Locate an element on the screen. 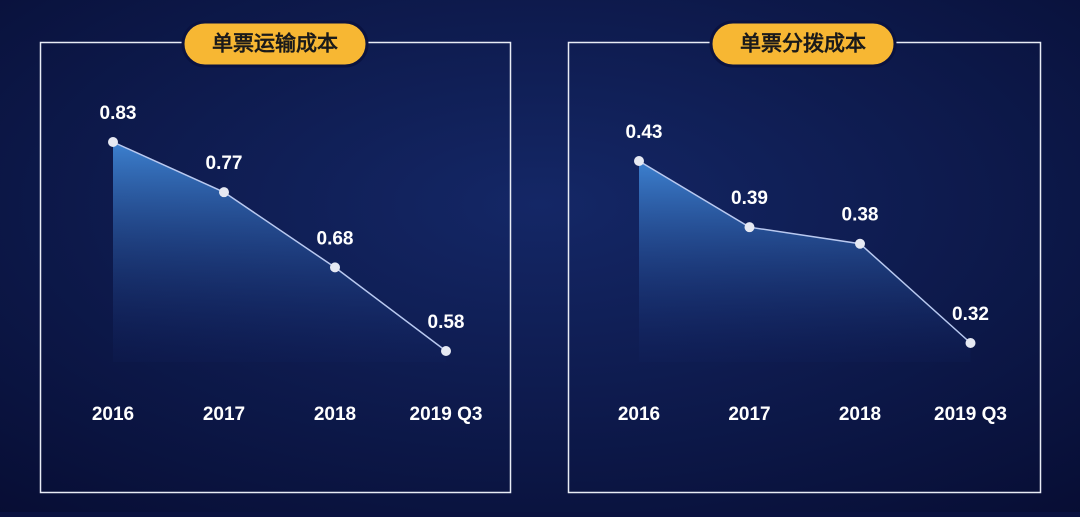 The width and height of the screenshot is (1080, 517). data-label: 0.58 is located at coordinates (446, 322).